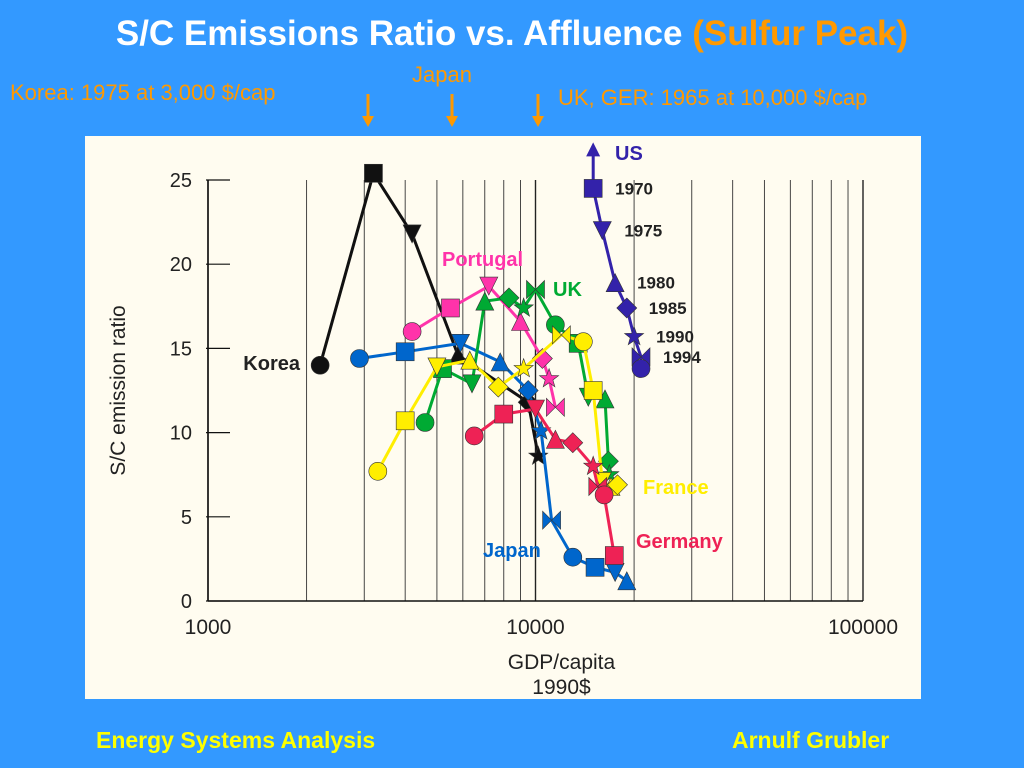  Describe the element at coordinates (368, 110) in the screenshot. I see `korea-arrow-icon` at that location.